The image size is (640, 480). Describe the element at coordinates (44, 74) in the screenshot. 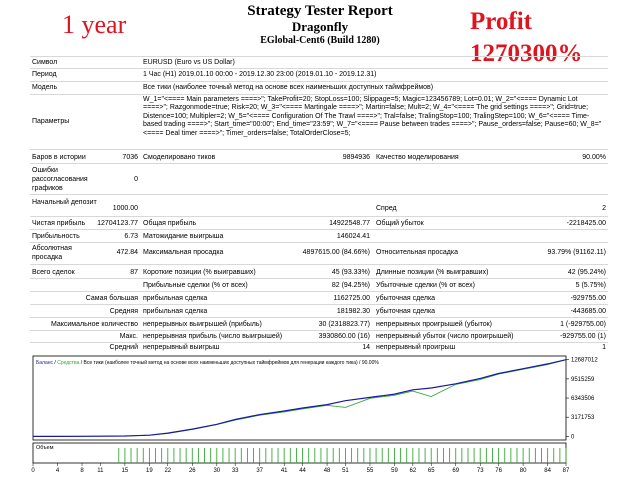

I see `period-label: Период` at that location.